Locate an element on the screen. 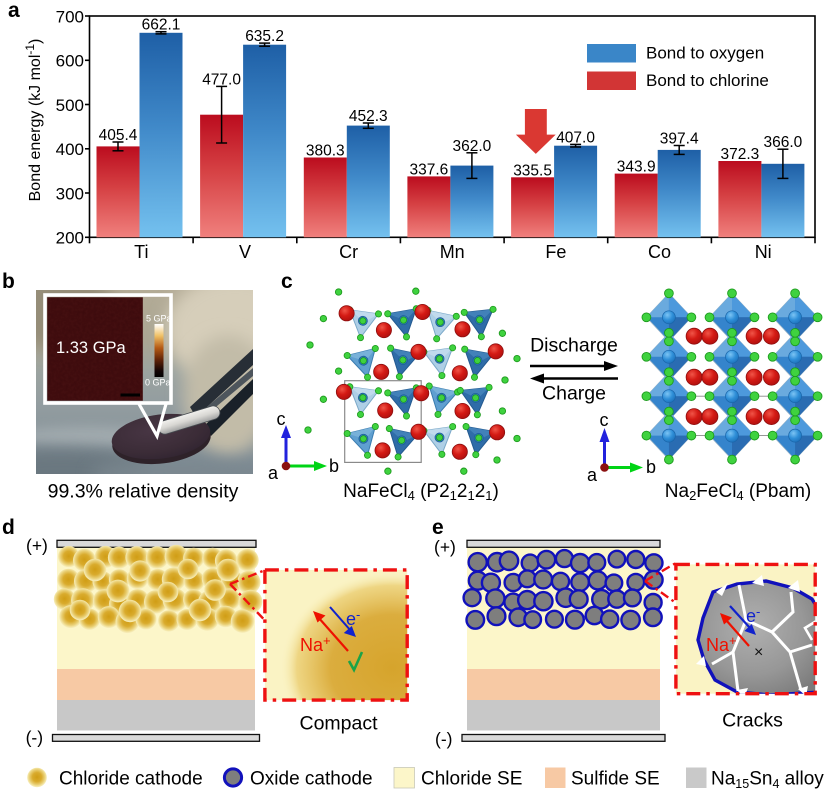 This screenshot has width=826, height=798. svg-text: Compact is located at coordinates (338, 724).